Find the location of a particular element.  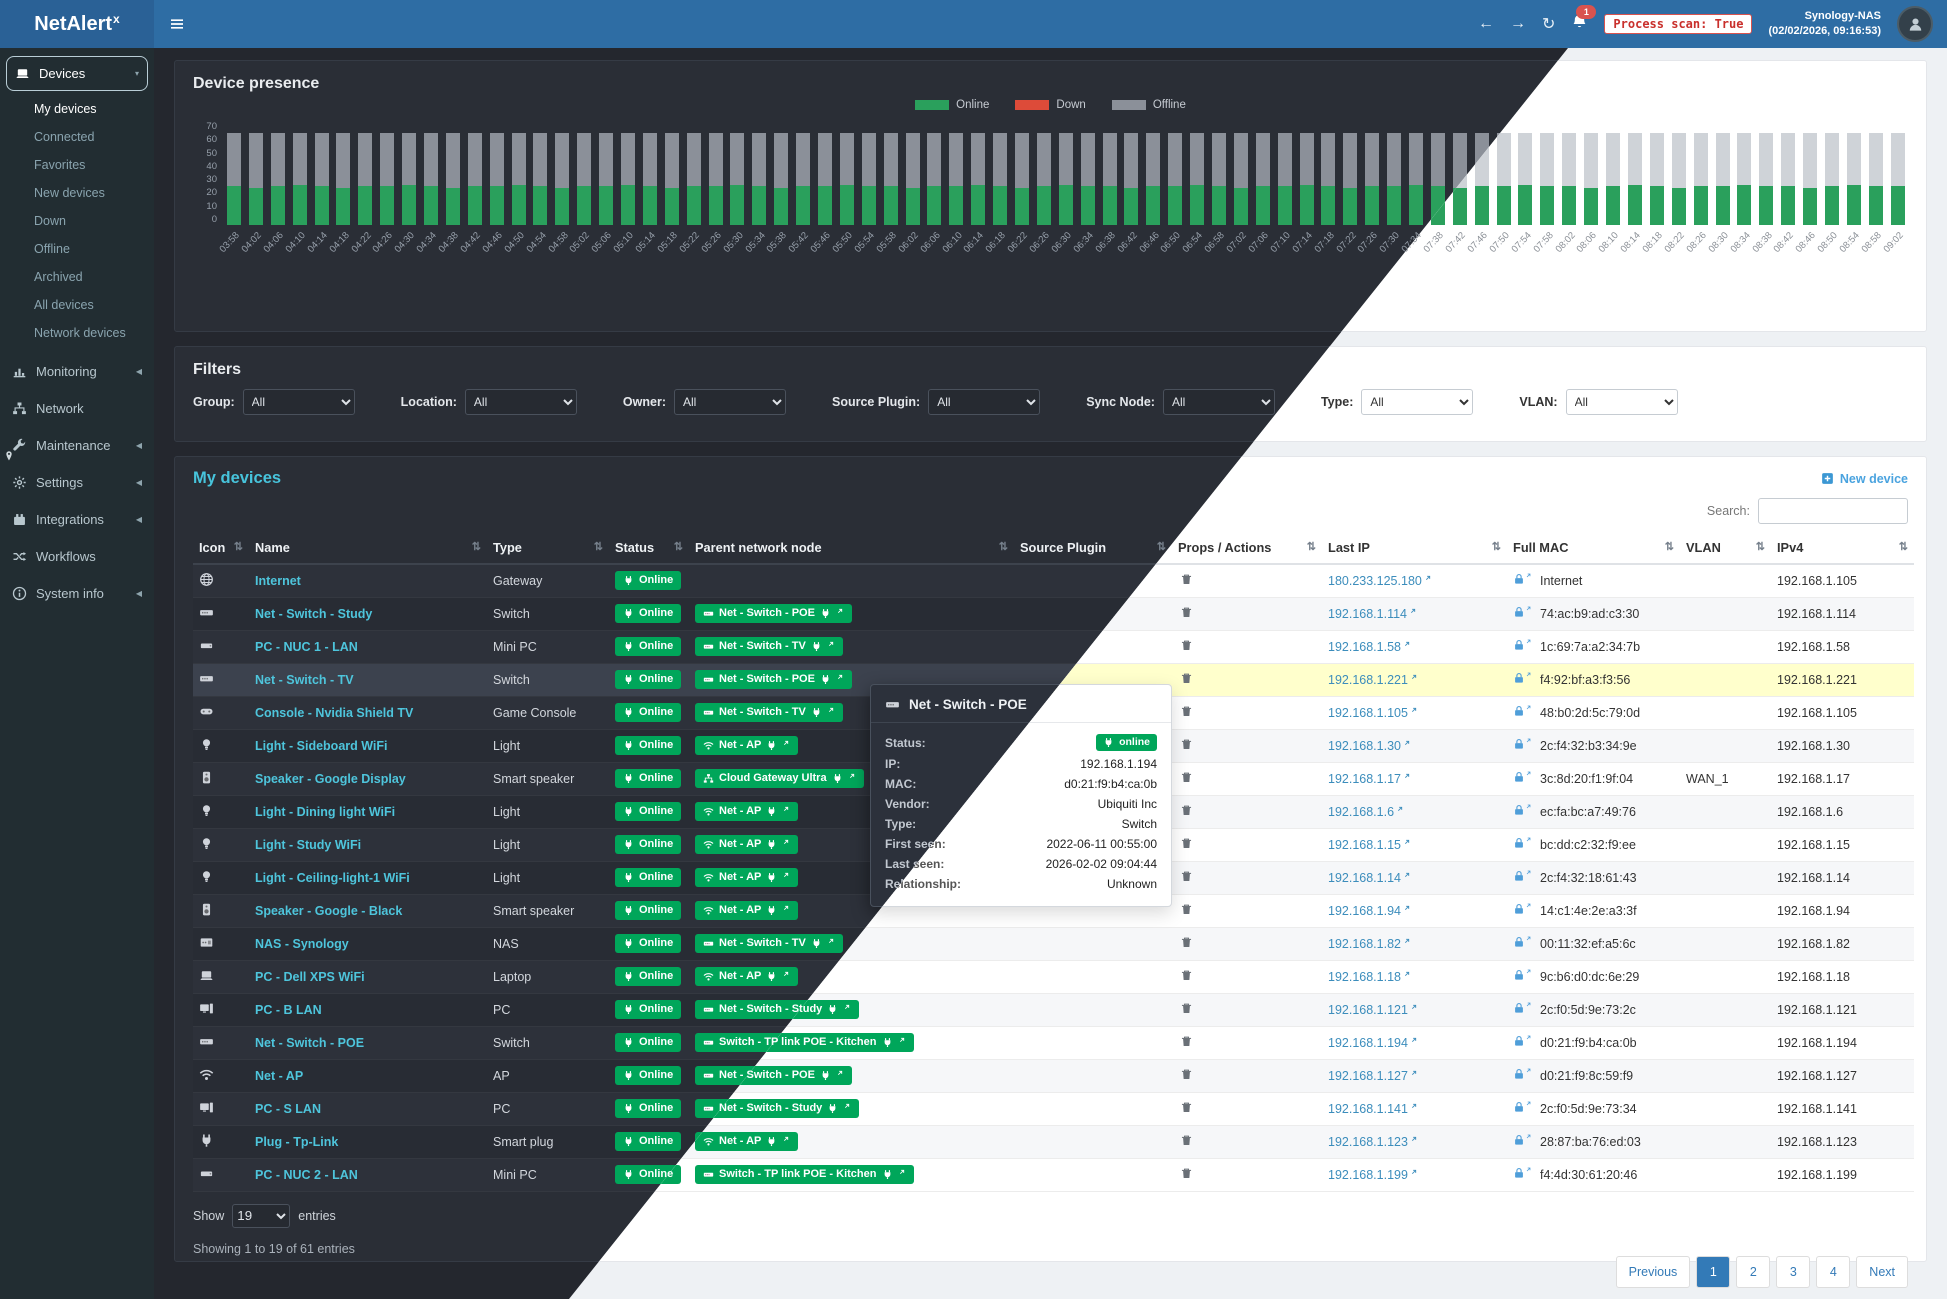

app-logo: NetAlert x is located at coordinates (77, 24).